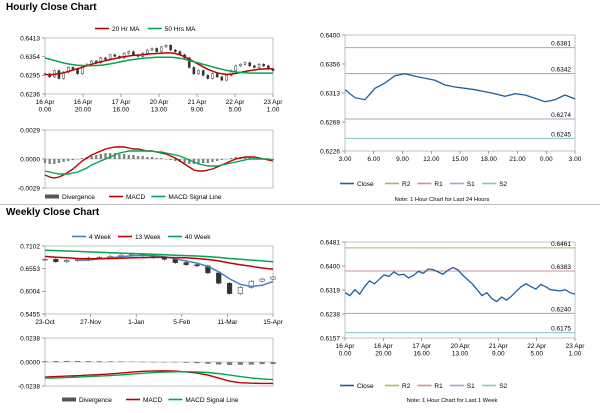 The width and height of the screenshot is (600, 413). I want to click on hourly-price-y-tick-label: 0.6413, so click(30, 38).